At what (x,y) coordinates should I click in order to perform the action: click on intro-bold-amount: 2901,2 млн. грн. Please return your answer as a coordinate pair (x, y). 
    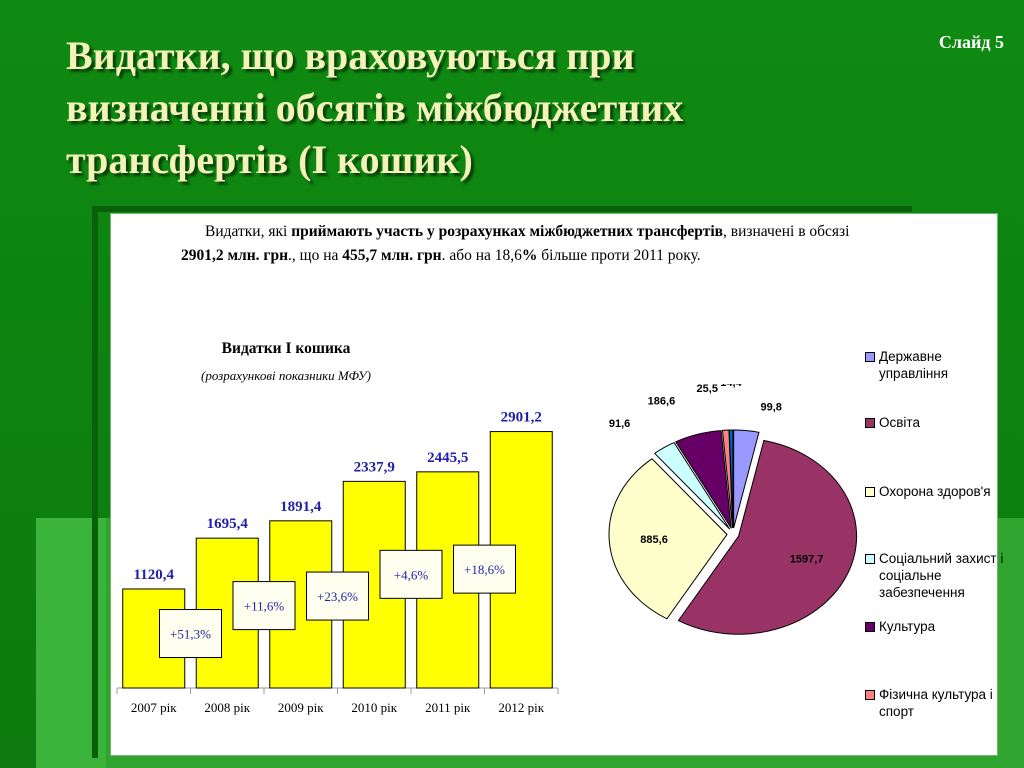
    Looking at the image, I should click on (235, 255).